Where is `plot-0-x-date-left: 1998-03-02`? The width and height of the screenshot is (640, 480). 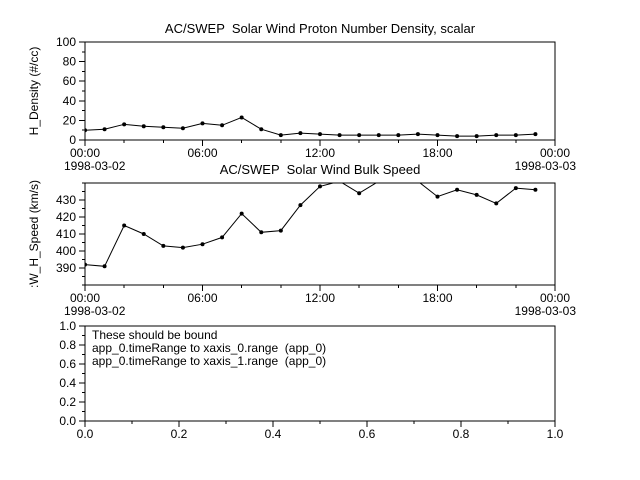 plot-0-x-date-left: 1998-03-02 is located at coordinates (95, 166).